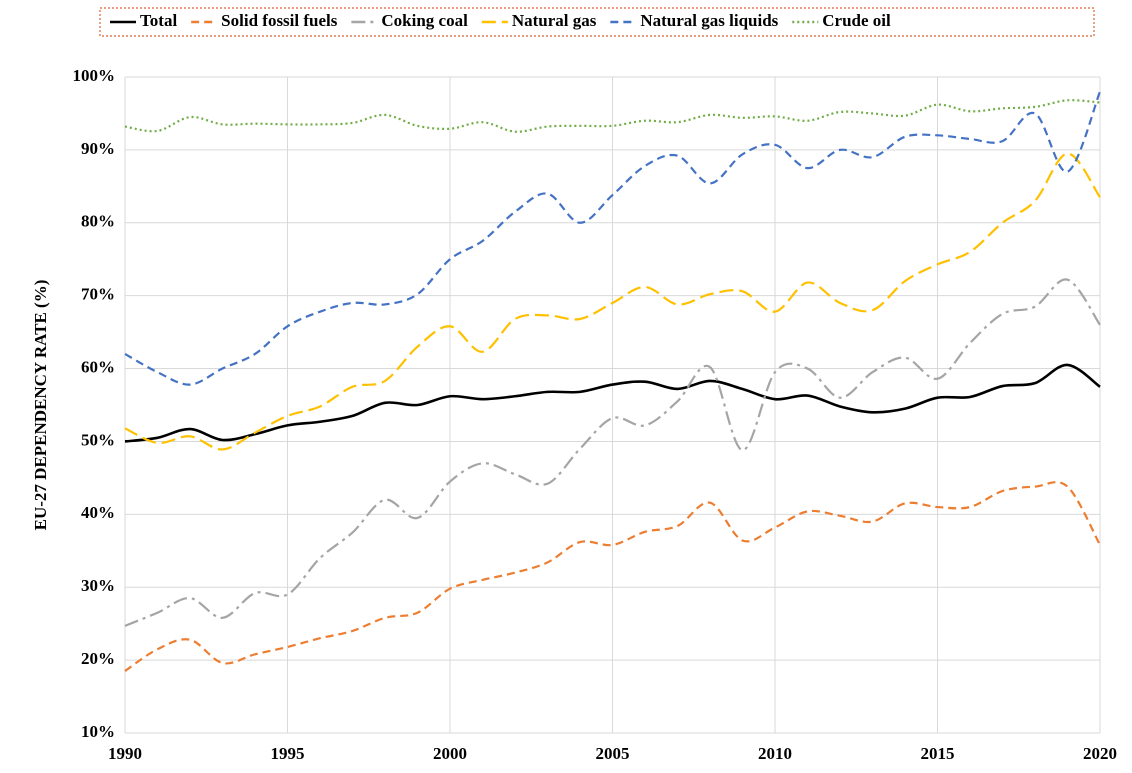  Describe the element at coordinates (94, 75) in the screenshot. I see `y-tick-label: 100%` at that location.